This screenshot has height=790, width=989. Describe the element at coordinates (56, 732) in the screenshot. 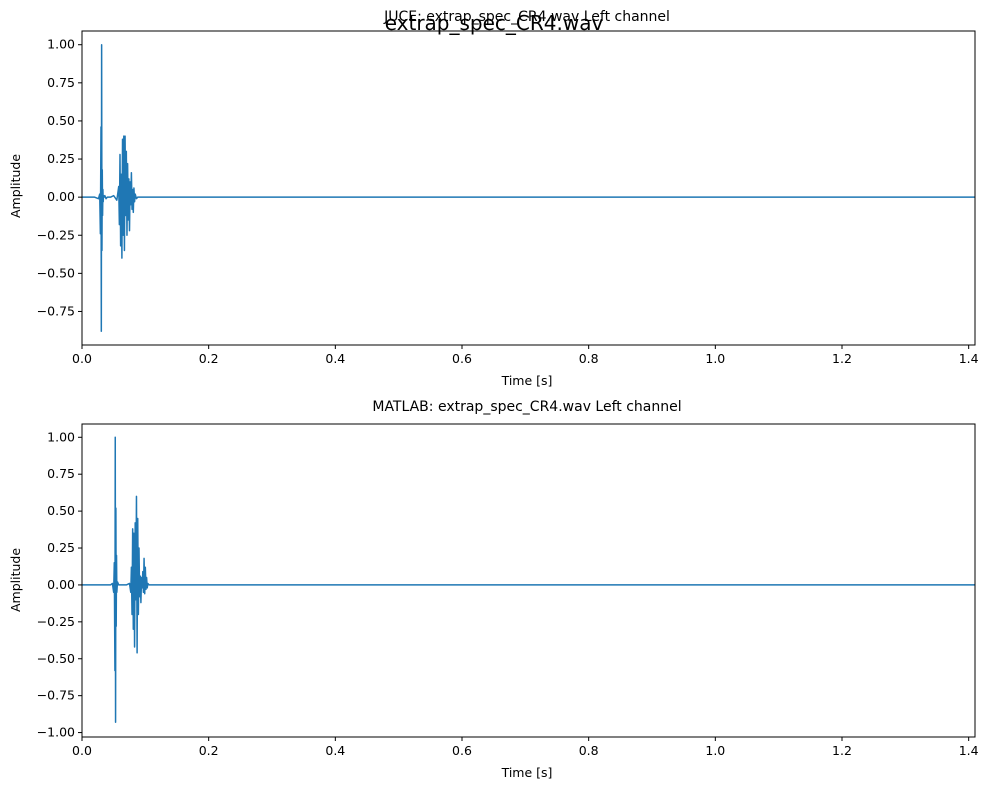

I see `y-tick-label: −1.00` at that location.